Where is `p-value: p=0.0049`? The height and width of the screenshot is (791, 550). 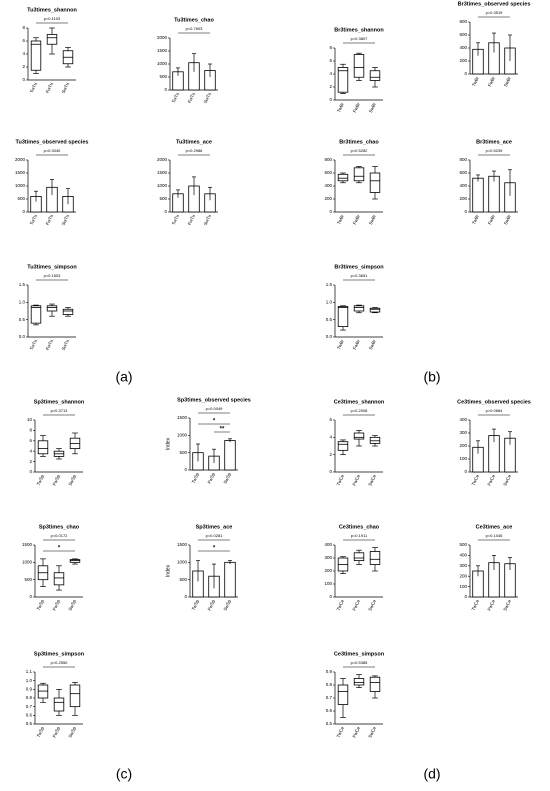 p-value: p=0.0049 is located at coordinates (215, 408).